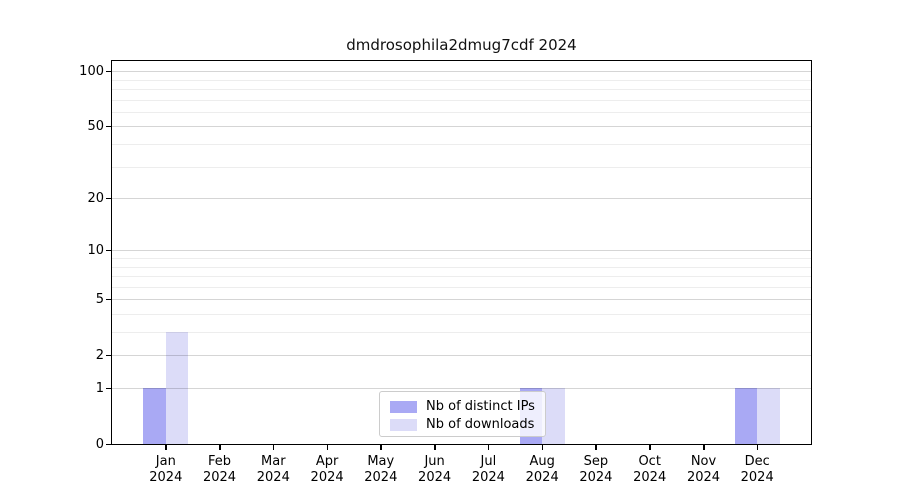  Describe the element at coordinates (703, 461) in the screenshot. I see `x-tick-month: Nov` at that location.